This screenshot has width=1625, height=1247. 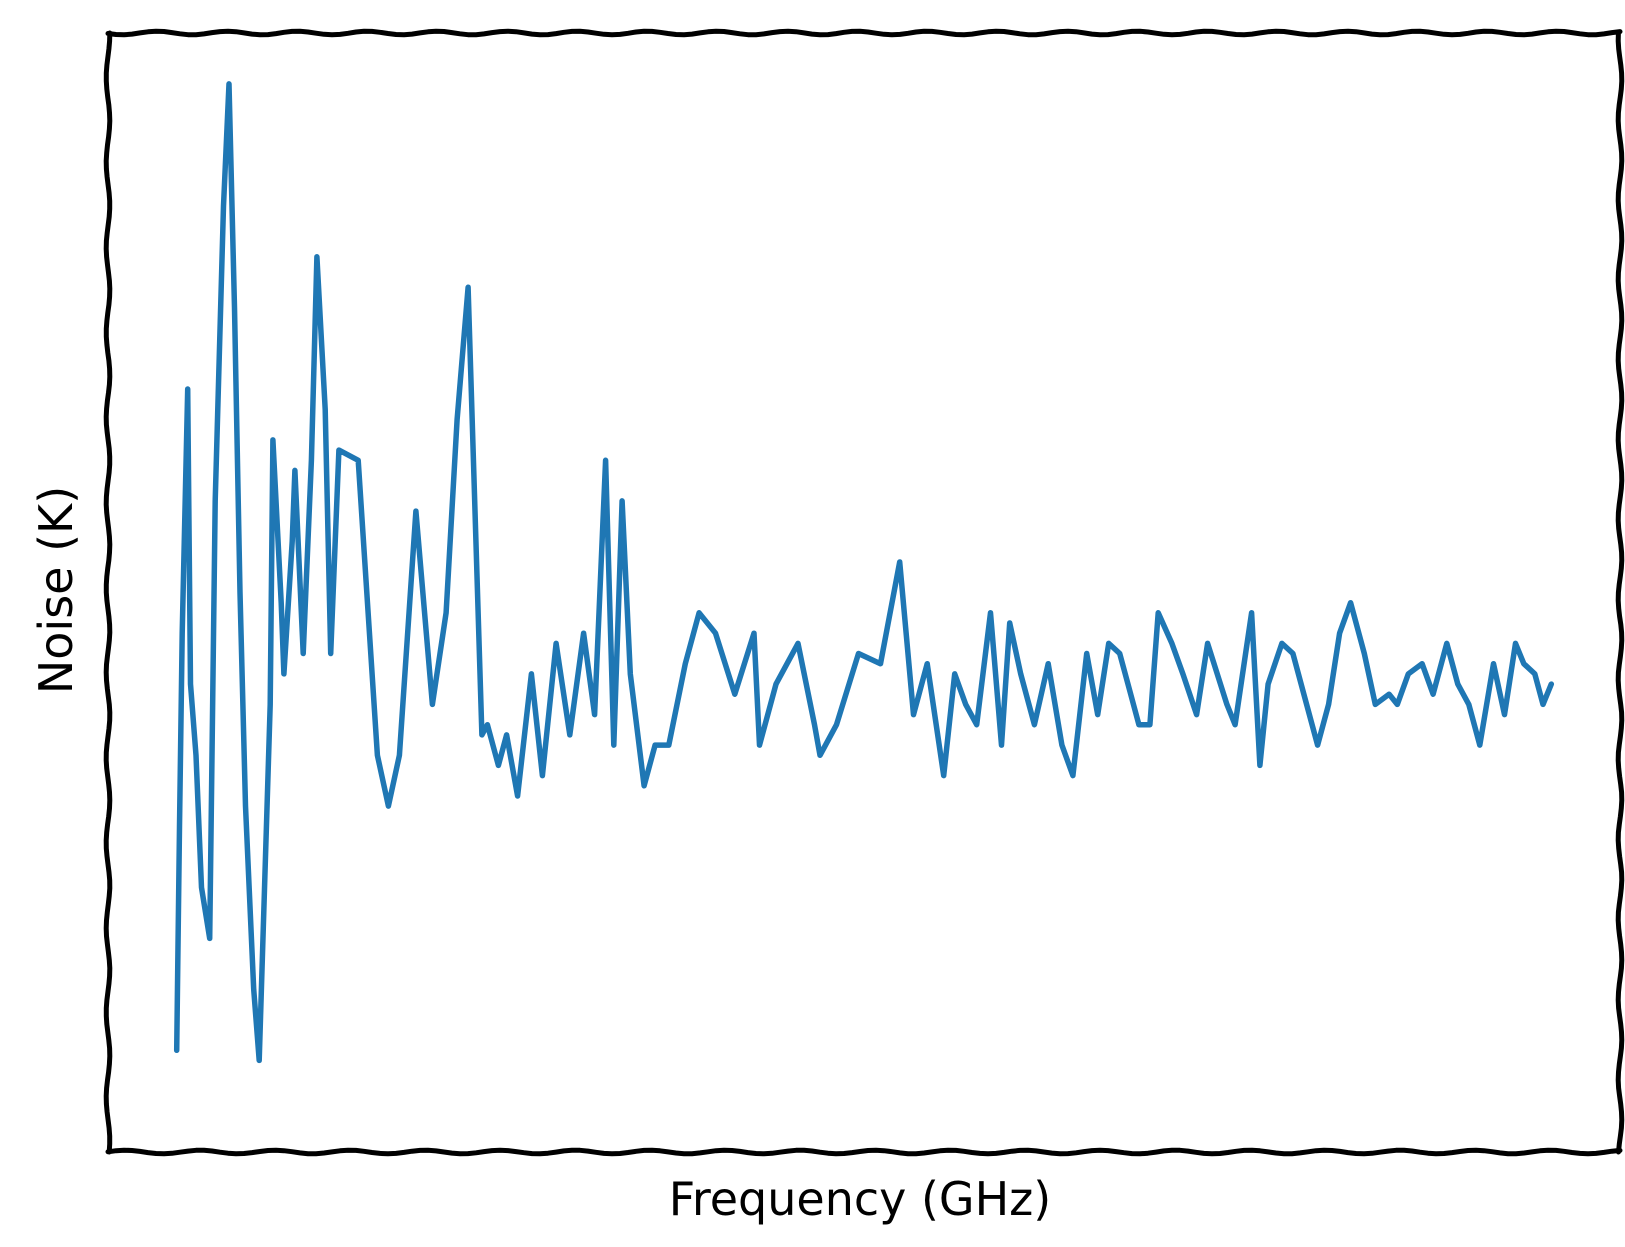 I want to click on x-axis-label: Frequency (GHz), so click(x=860, y=1199).